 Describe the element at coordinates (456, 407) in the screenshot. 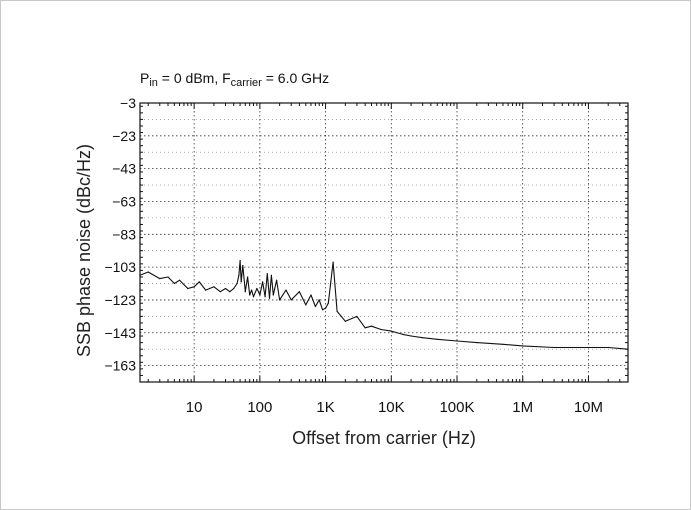

I see `x-tick-label: 100K` at that location.